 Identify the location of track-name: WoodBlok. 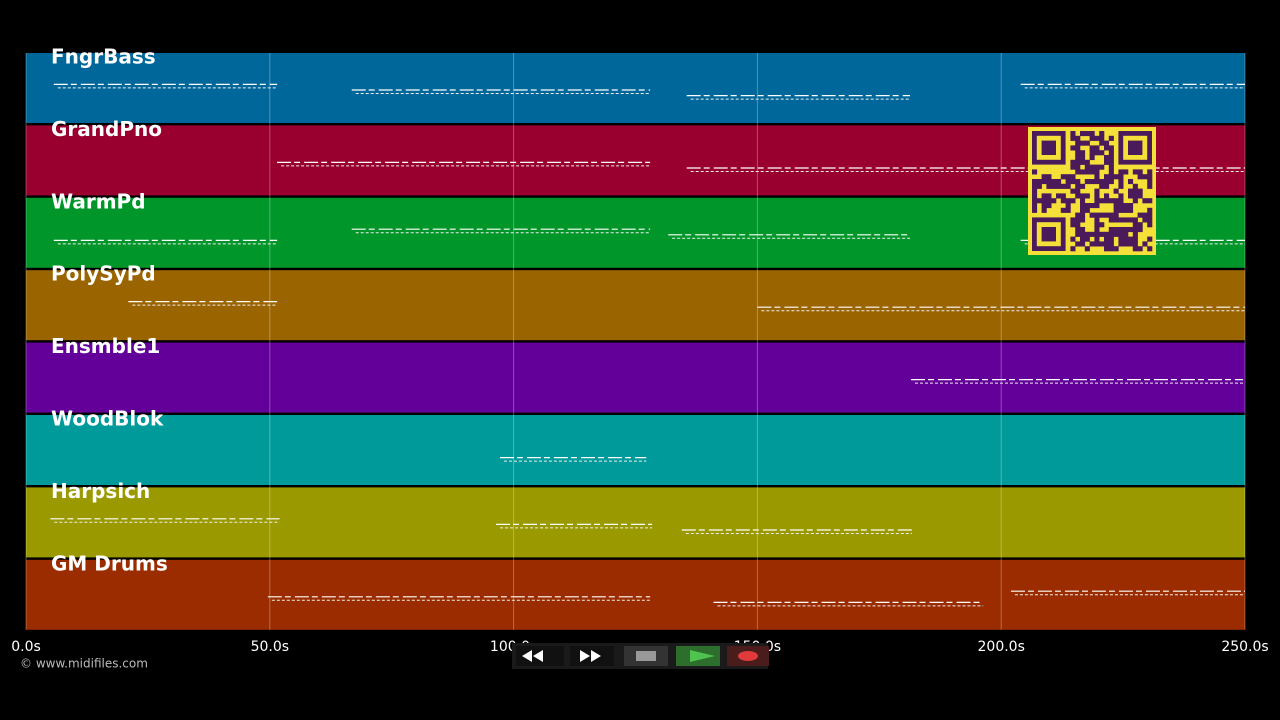
(107, 419).